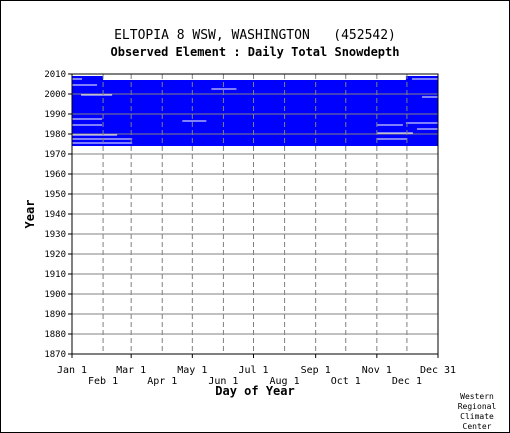 Image resolution: width=510 pixels, height=433 pixels. Describe the element at coordinates (55, 355) in the screenshot. I see `y-tick-label-14: 1870` at that location.